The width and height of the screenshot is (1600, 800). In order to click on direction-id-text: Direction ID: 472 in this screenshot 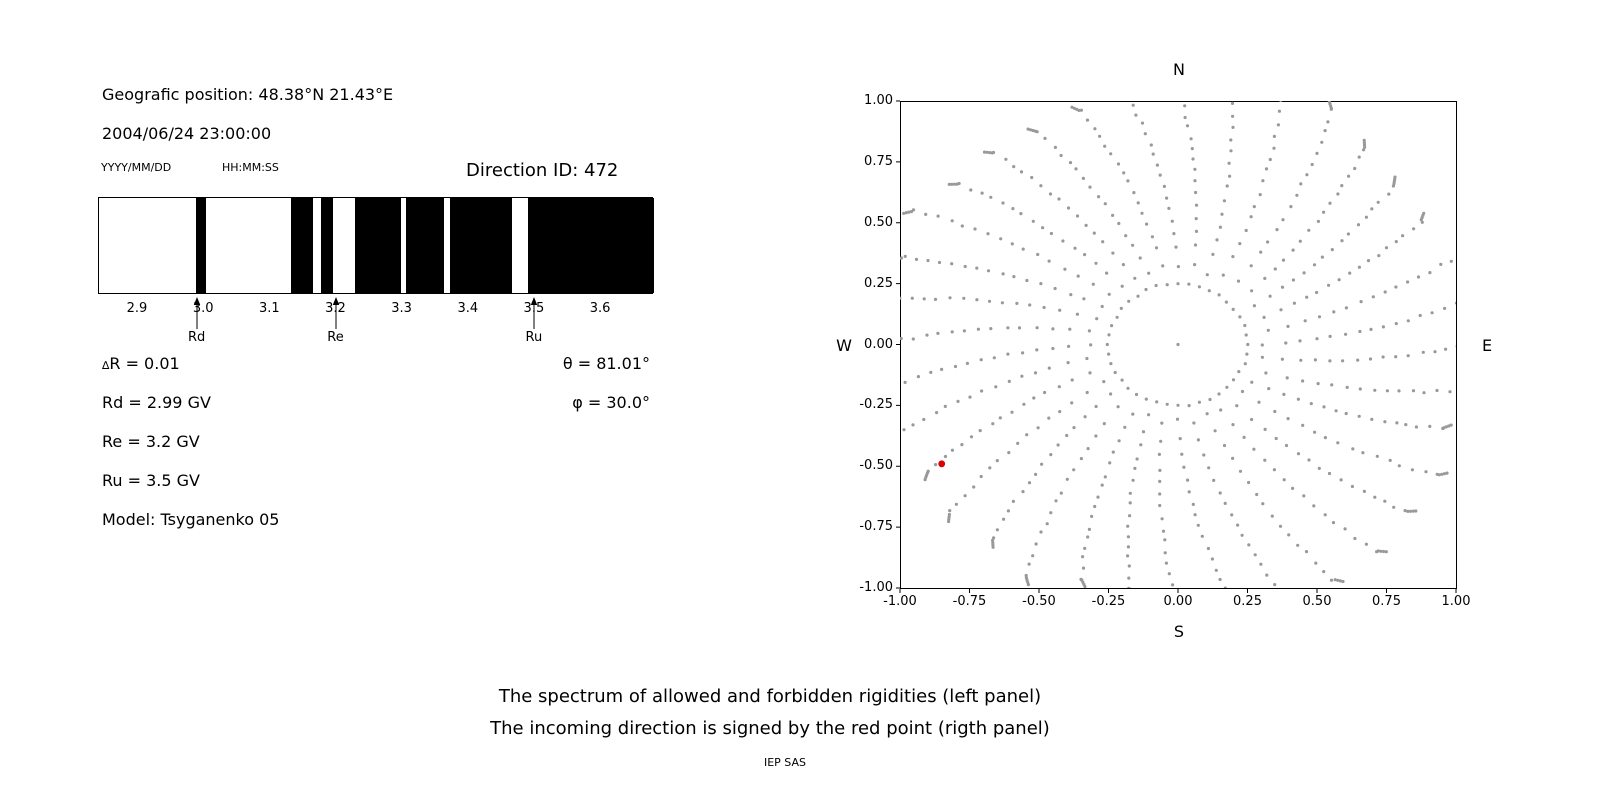, I will do `click(542, 170)`.